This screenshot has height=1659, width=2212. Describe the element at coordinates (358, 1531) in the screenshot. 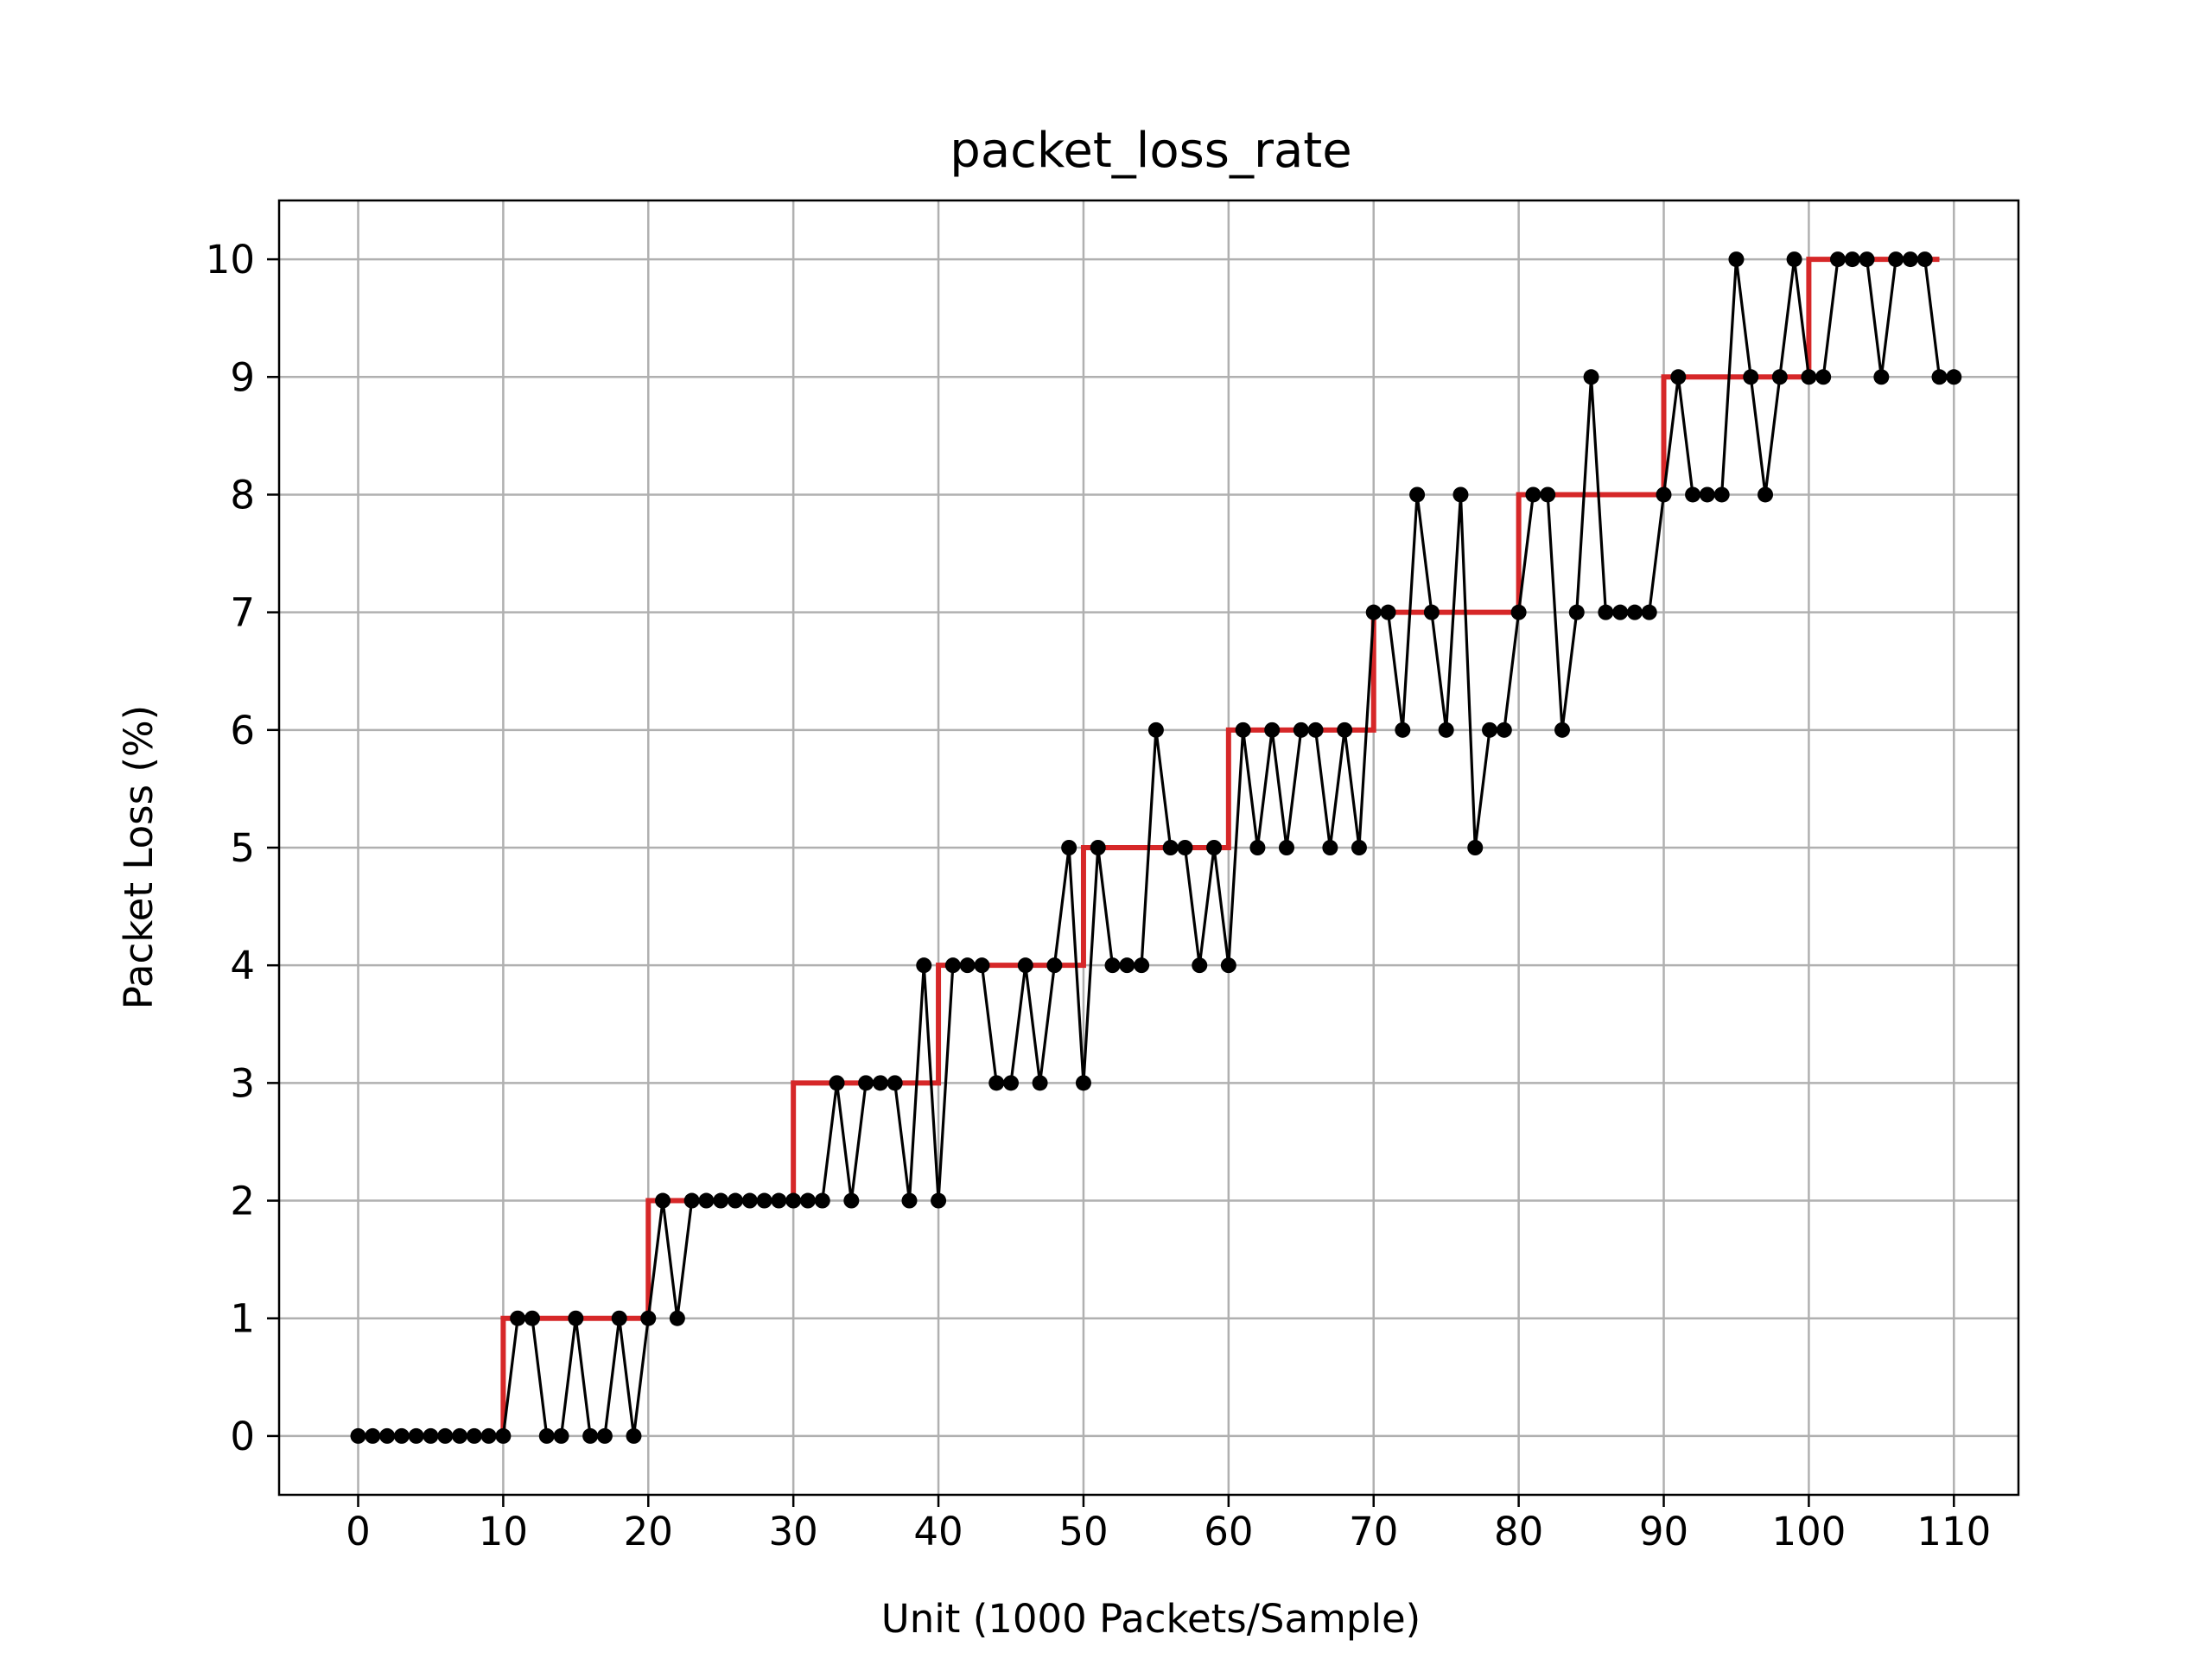

I see `x-tick-label: 0` at that location.